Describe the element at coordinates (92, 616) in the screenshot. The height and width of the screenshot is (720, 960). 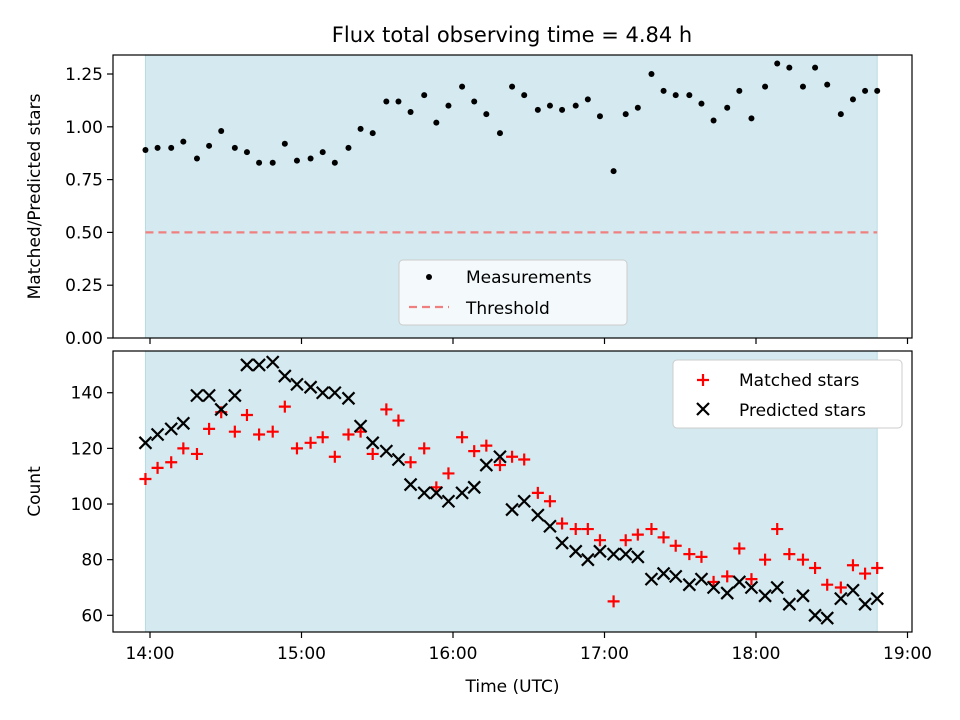
I see `y-tick-label: 60` at that location.